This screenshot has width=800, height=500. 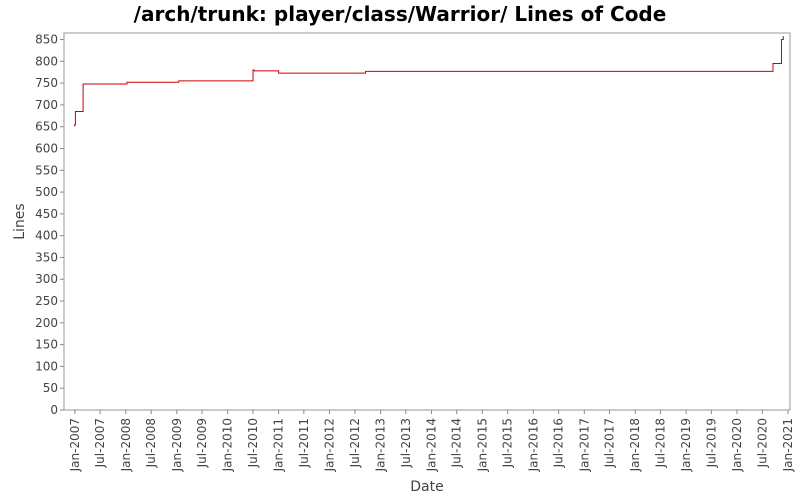 I want to click on x-tick-label: Jan-2013, so click(x=381, y=445).